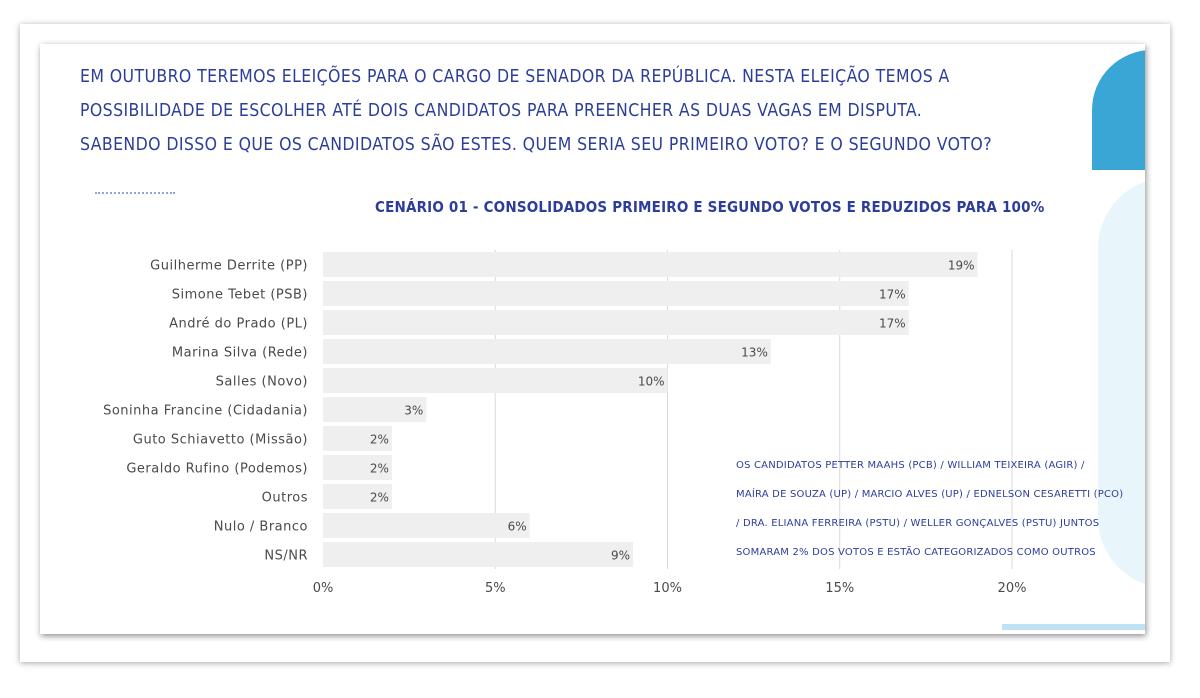 The image size is (1200, 698). What do you see at coordinates (620, 556) in the screenshot?
I see `value-label: 9%` at bounding box center [620, 556].